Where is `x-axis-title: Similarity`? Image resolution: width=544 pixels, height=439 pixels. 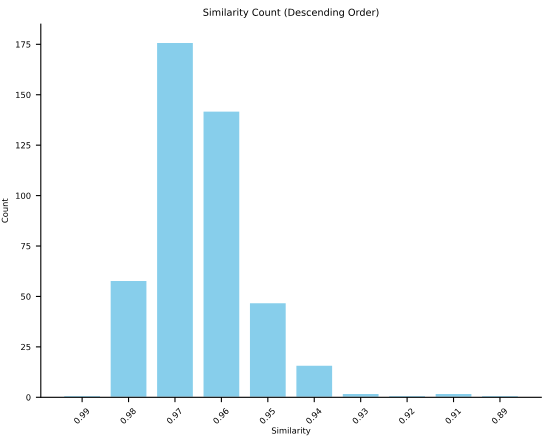 x-axis-title: Similarity is located at coordinates (291, 431).